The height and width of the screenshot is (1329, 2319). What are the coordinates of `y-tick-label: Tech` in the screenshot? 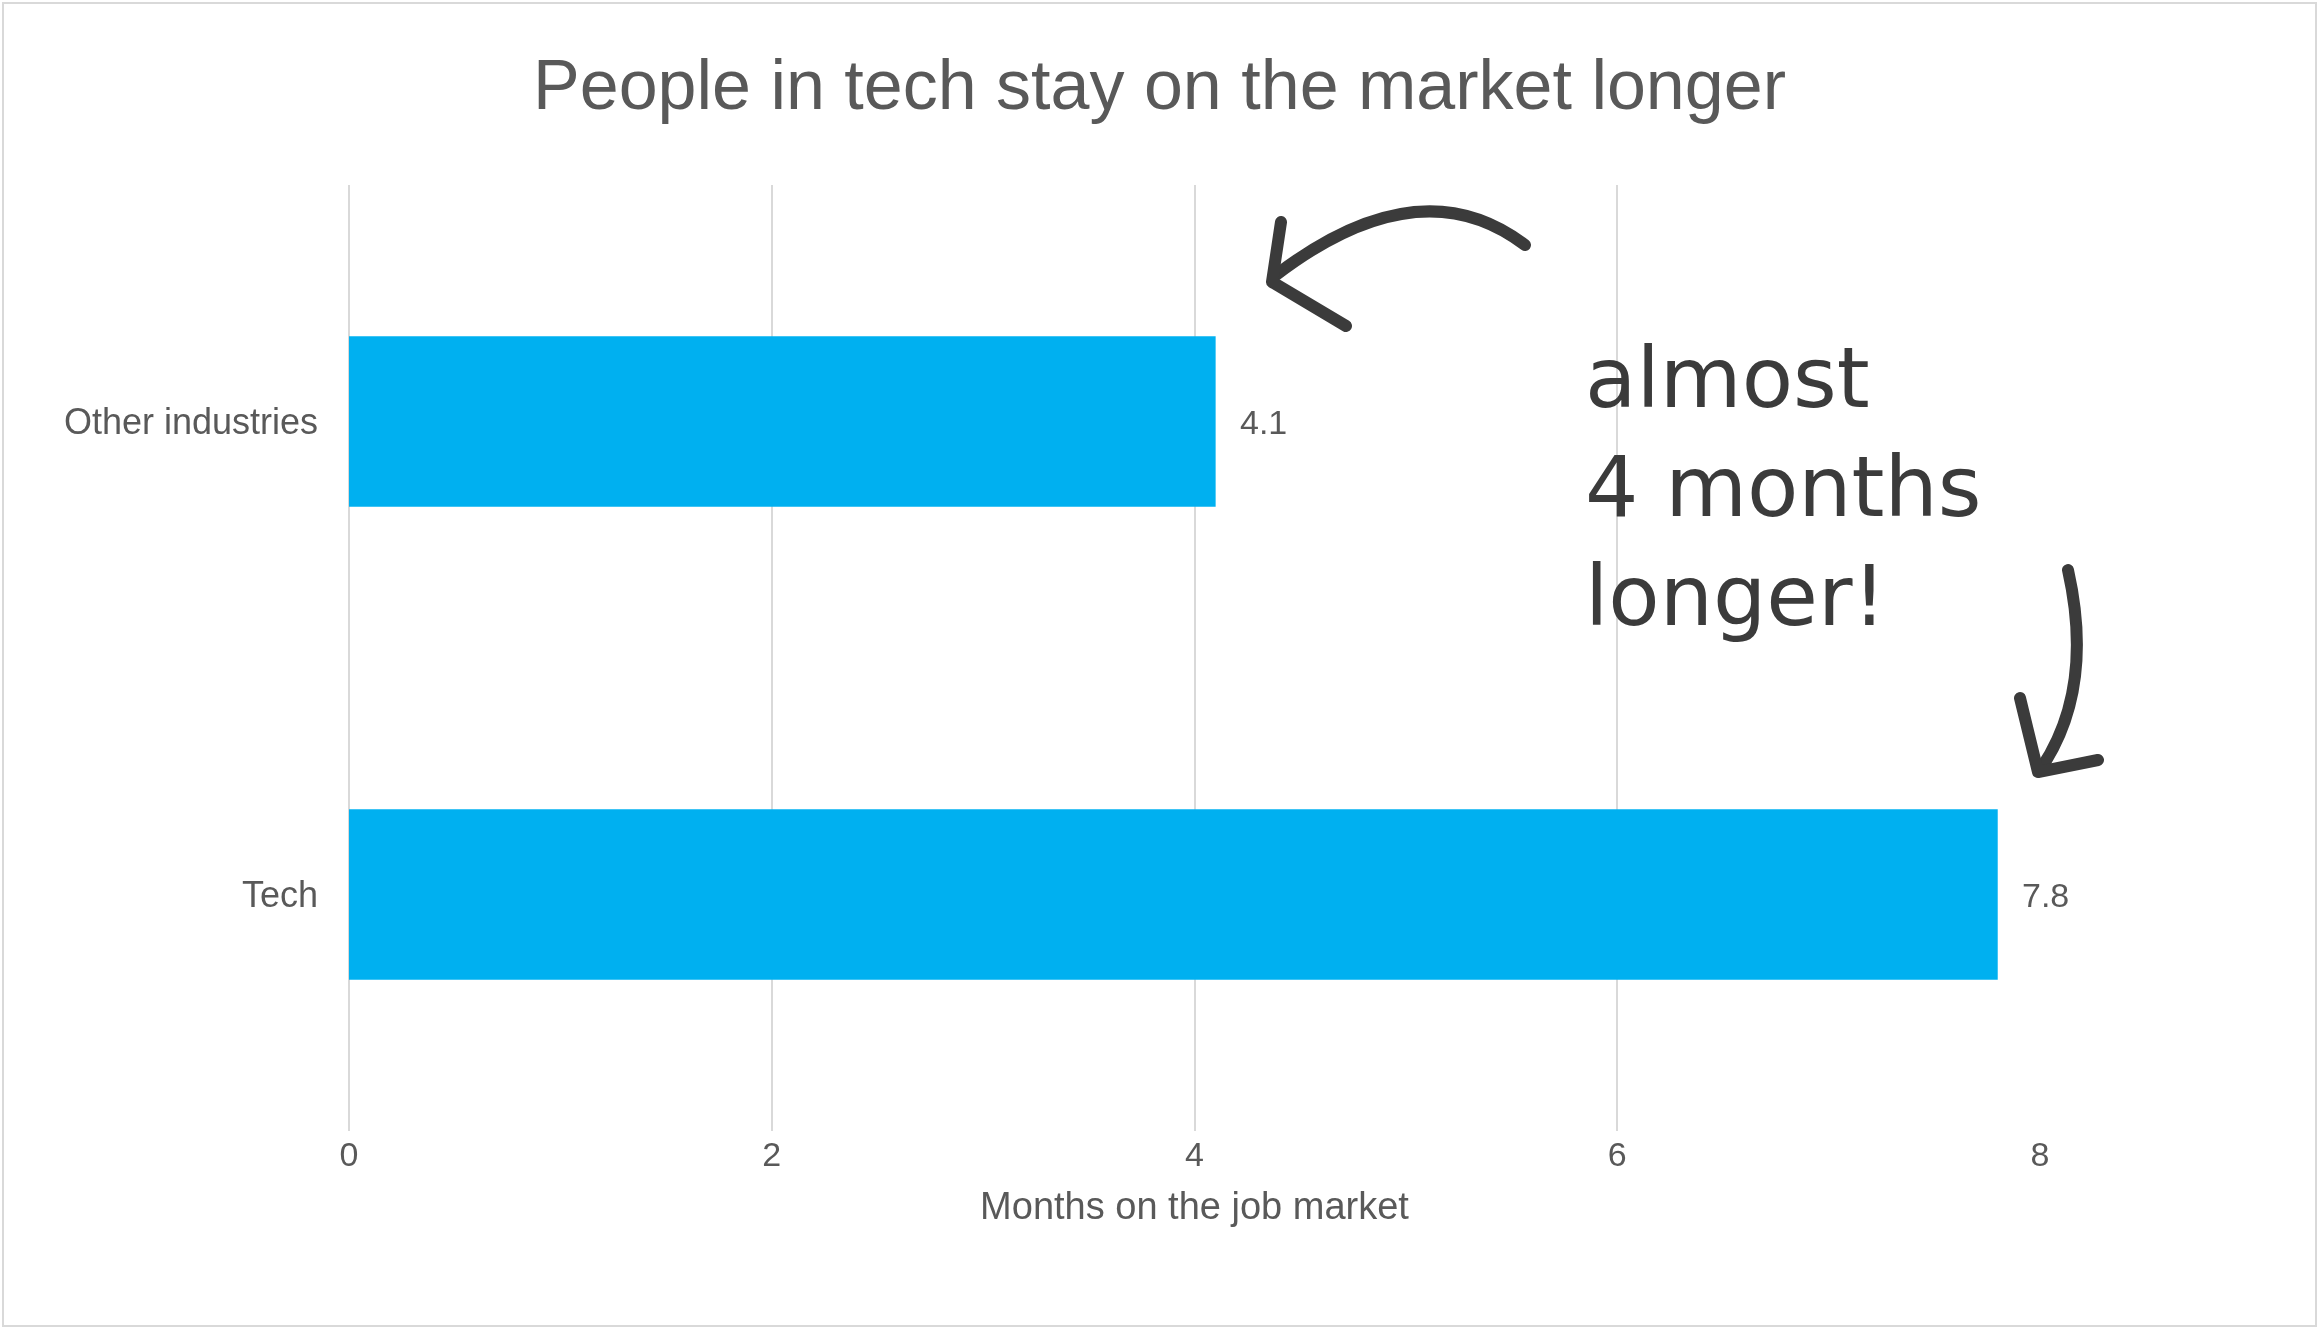 It's located at (279, 895).